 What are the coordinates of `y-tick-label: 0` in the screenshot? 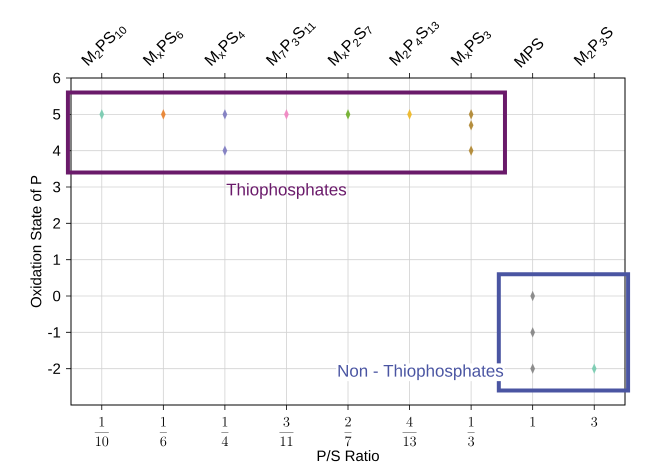 It's located at (56, 296).